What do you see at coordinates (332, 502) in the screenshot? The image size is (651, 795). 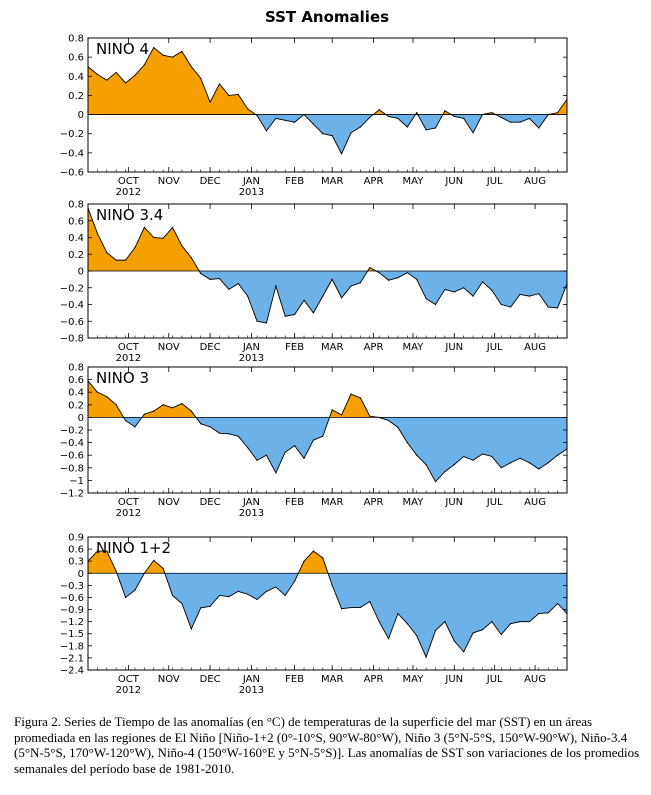 I see `x-month-label: MAR` at bounding box center [332, 502].